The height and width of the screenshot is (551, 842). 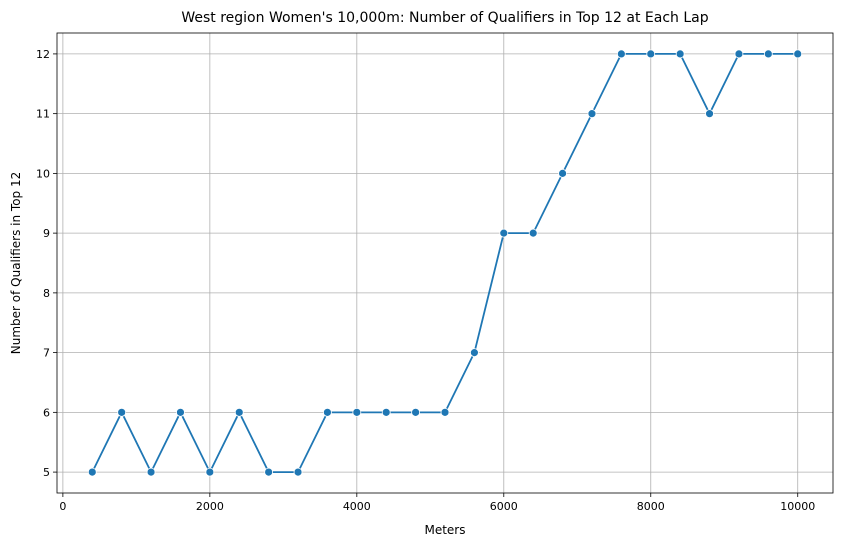 I want to click on x-tick-label: 10000, so click(x=797, y=506).